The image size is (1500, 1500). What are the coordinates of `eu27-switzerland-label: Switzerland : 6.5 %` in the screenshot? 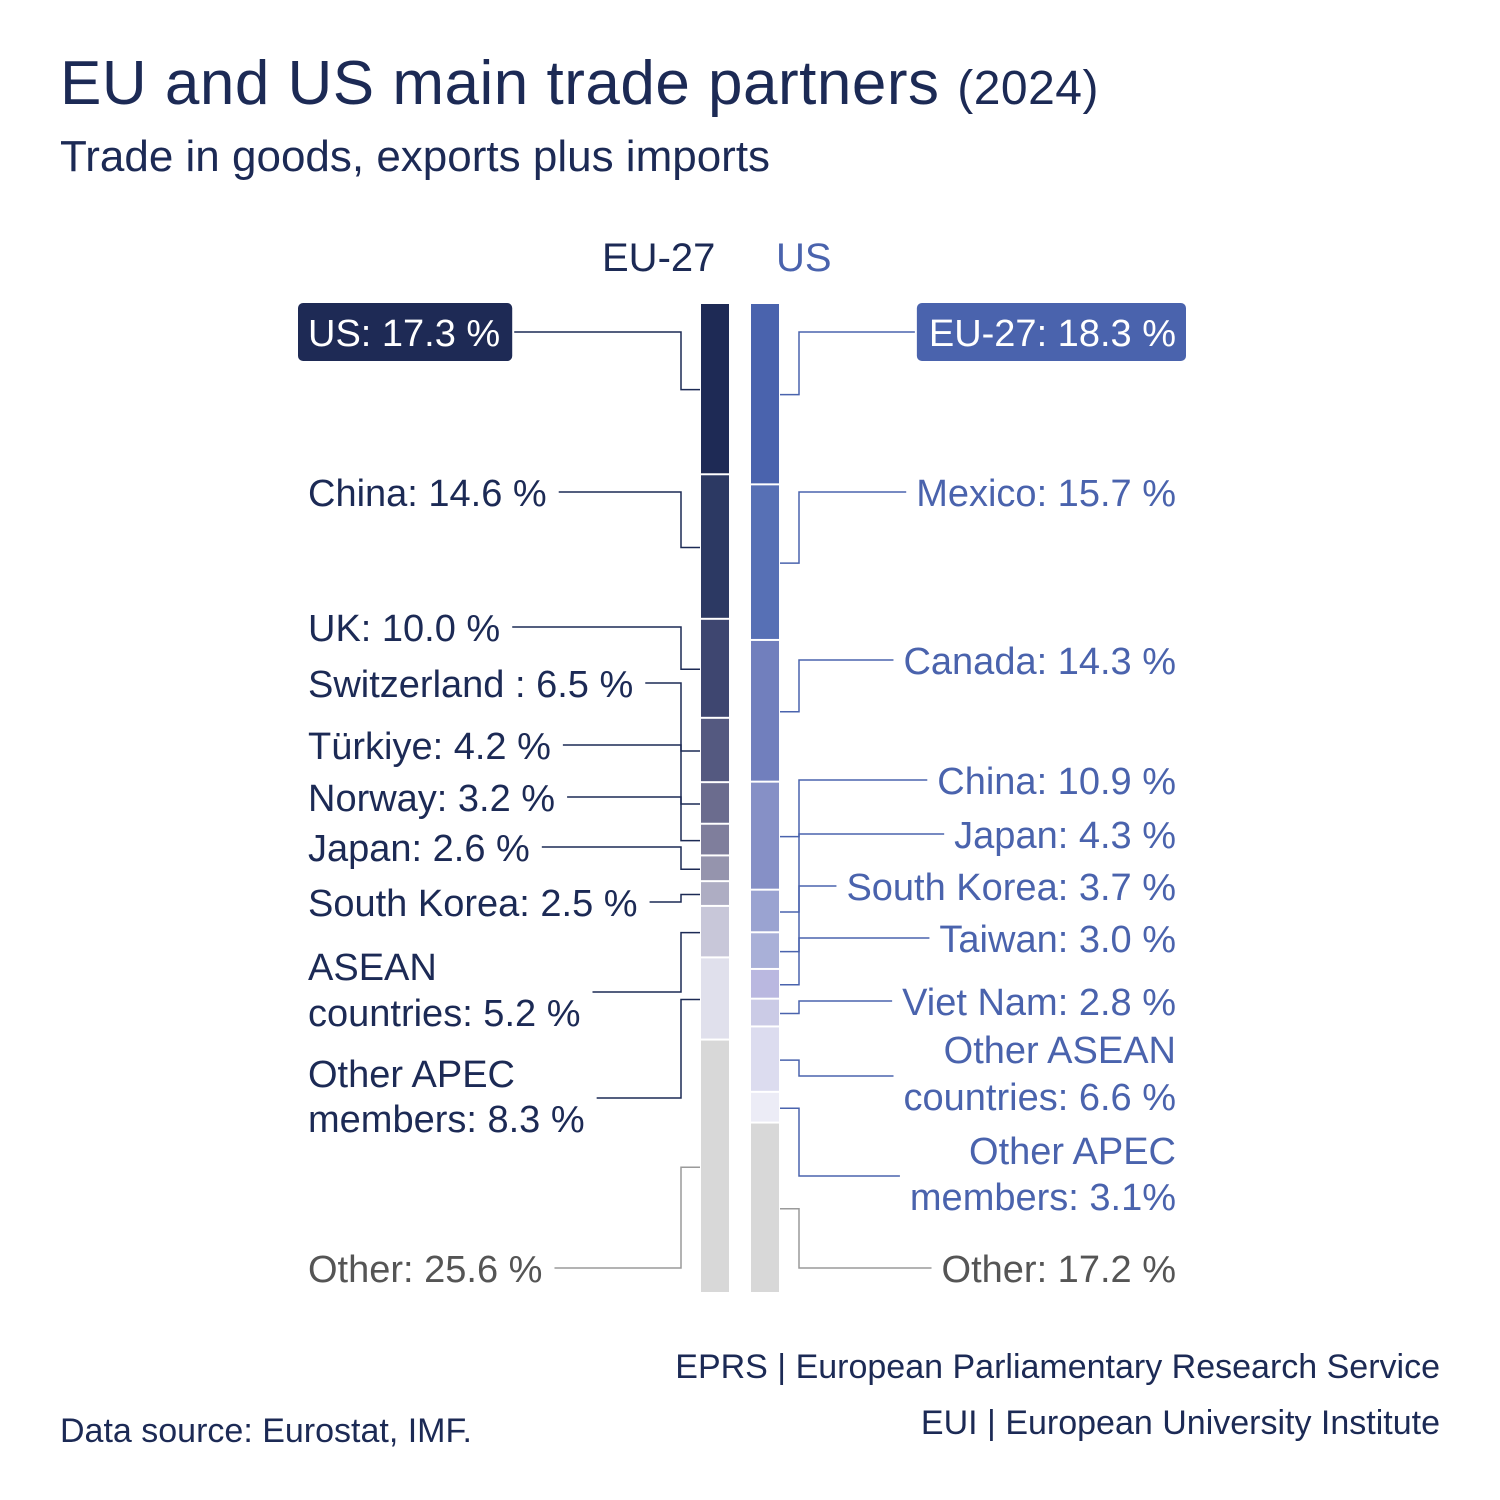 It's located at (470, 685).